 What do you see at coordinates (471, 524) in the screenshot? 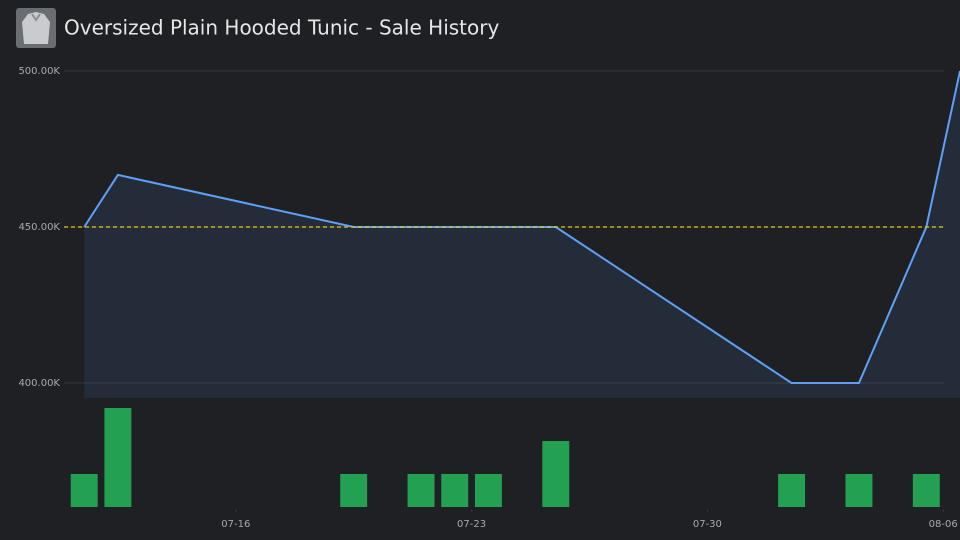
I see `x-tick-label: 07-23` at bounding box center [471, 524].